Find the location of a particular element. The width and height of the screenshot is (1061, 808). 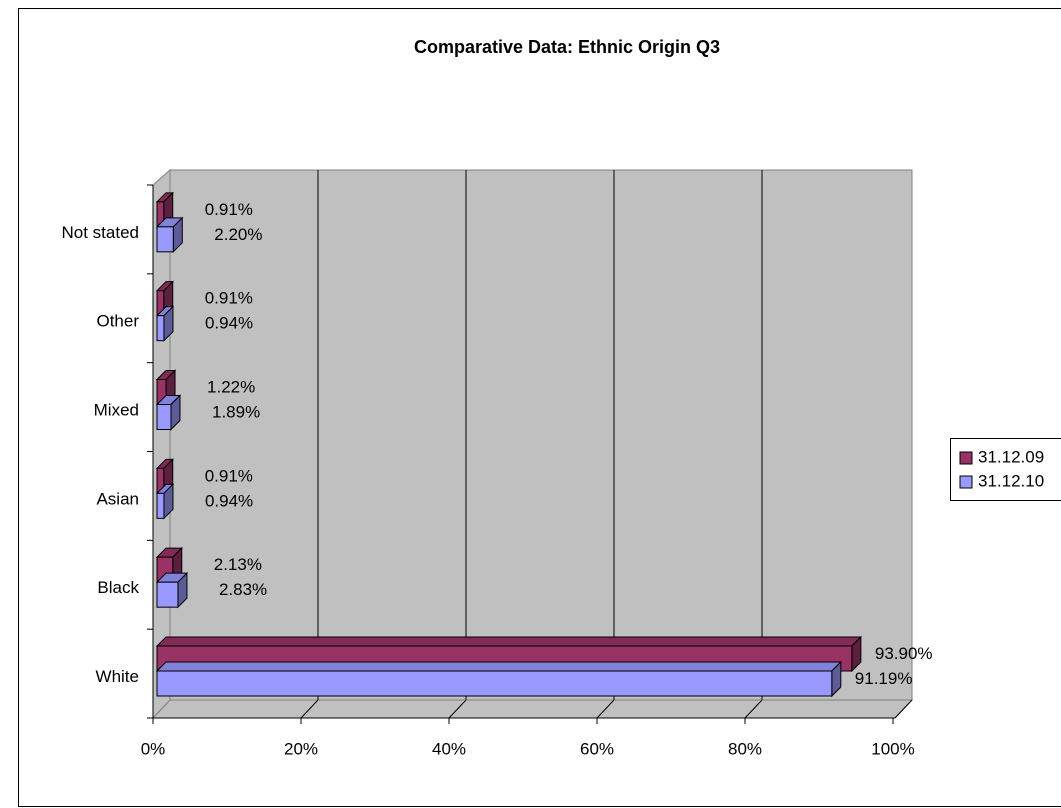

data-label: 91.19% is located at coordinates (884, 678).